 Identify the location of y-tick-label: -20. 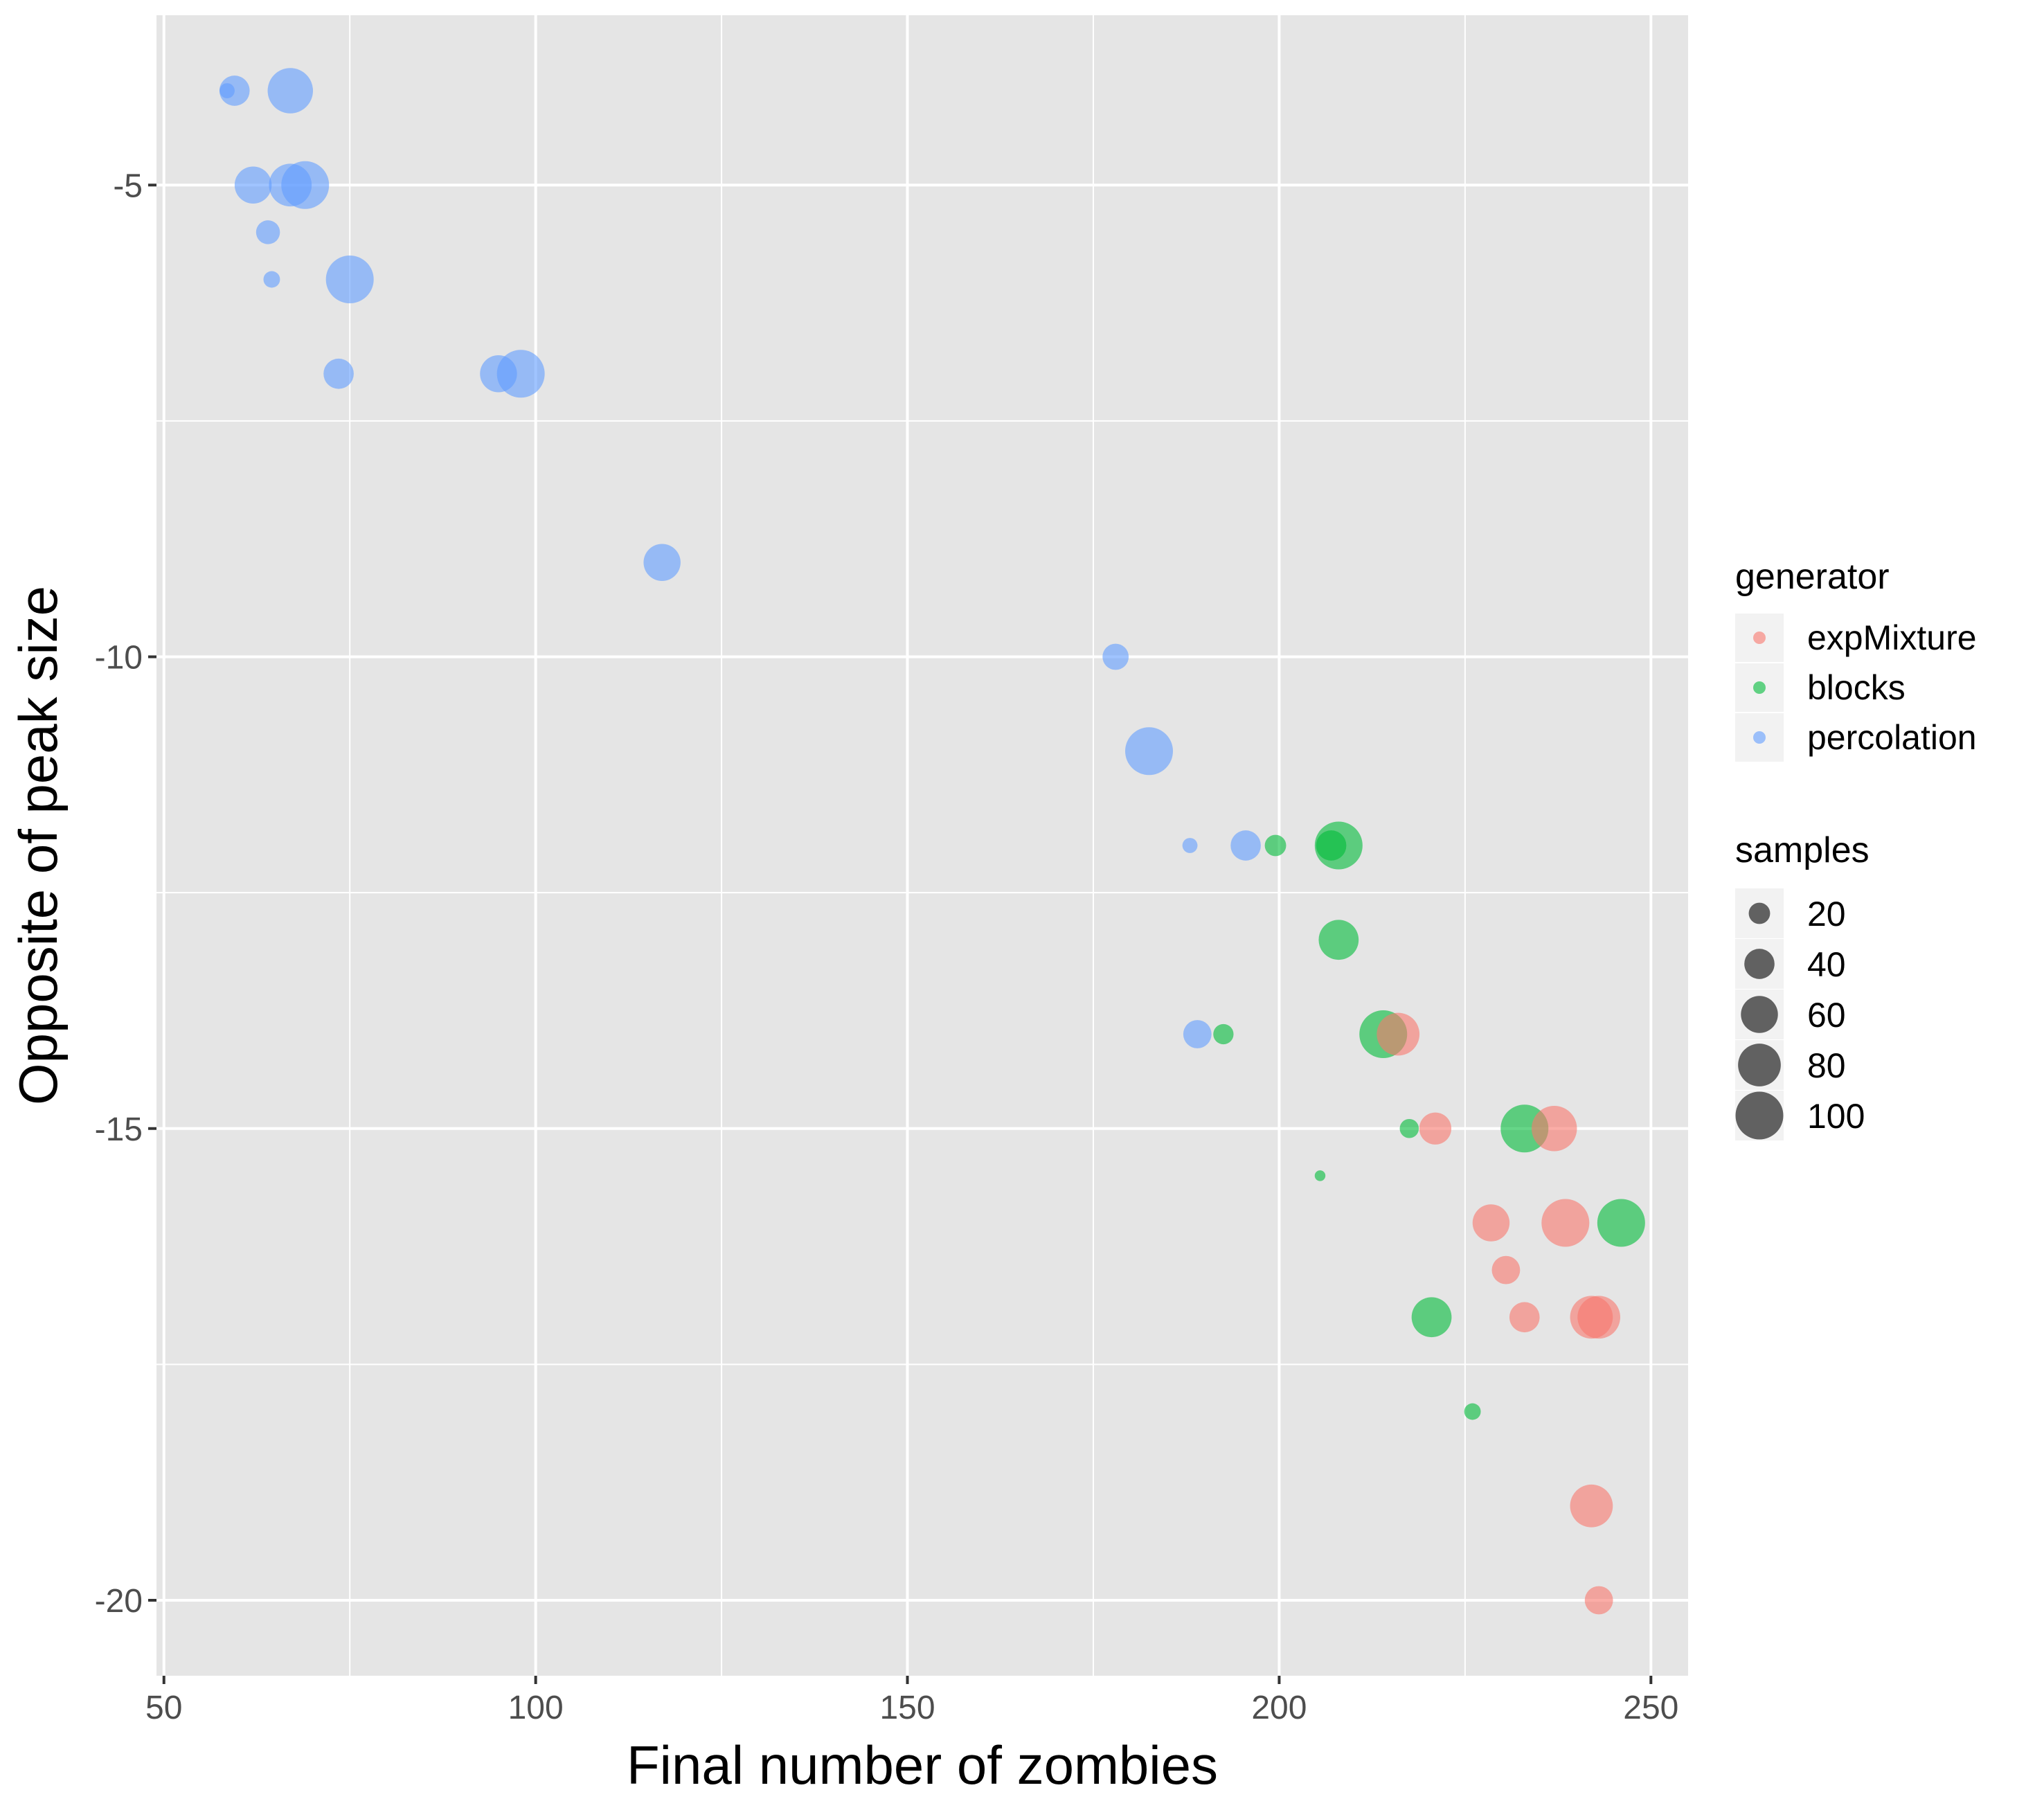
(119, 1601).